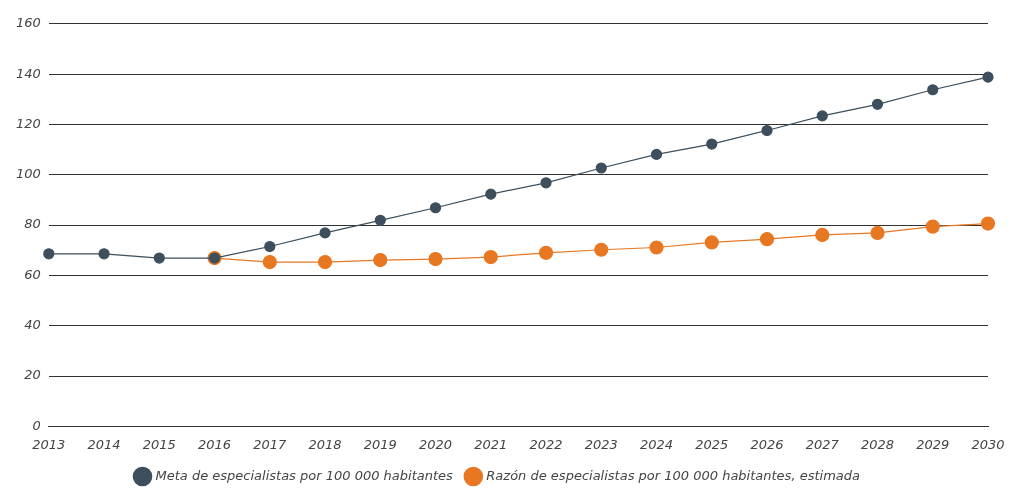 Image resolution: width=1018 pixels, height=504 pixels. I want to click on y-tick-label: 40, so click(32, 325).